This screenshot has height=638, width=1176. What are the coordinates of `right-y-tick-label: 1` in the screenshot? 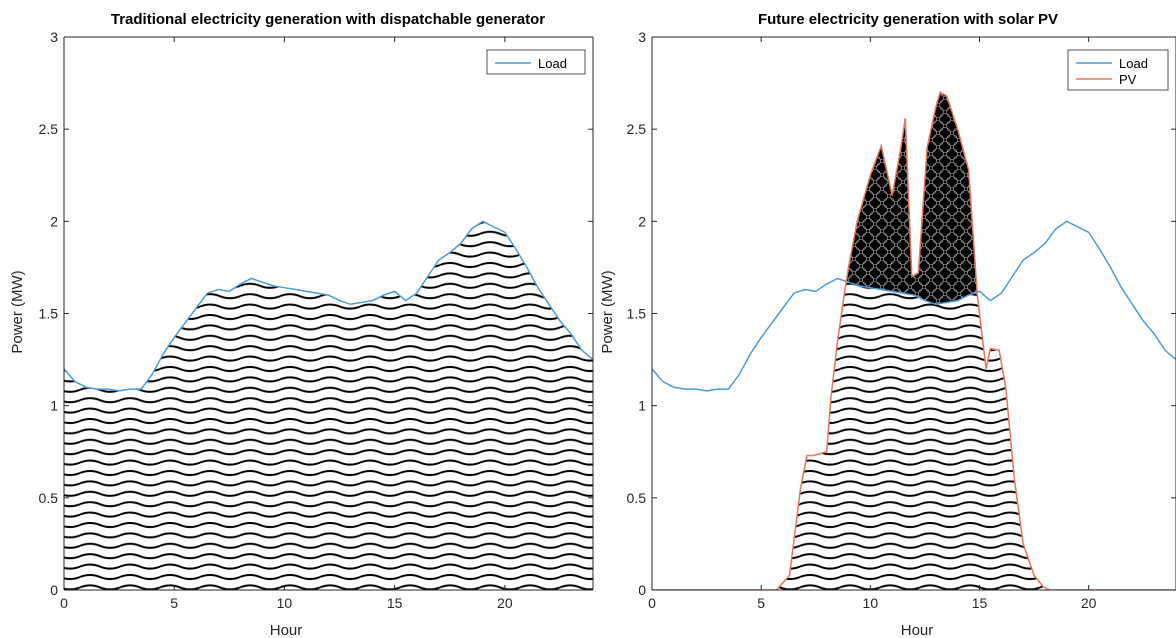 It's located at (642, 406).